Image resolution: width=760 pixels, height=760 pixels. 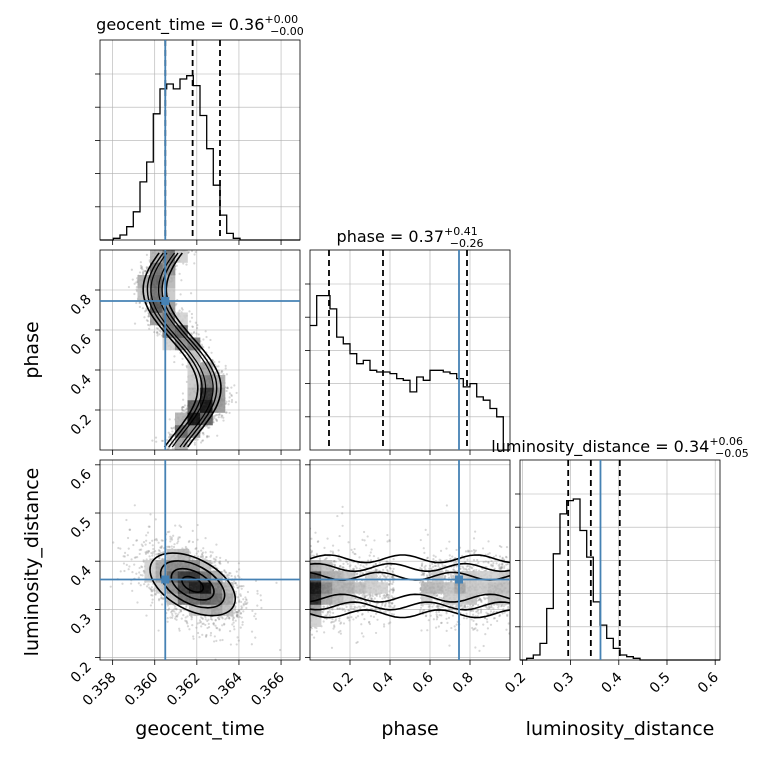 What do you see at coordinates (206, 381) in the screenshot?
I see `density-cell` at bounding box center [206, 381].